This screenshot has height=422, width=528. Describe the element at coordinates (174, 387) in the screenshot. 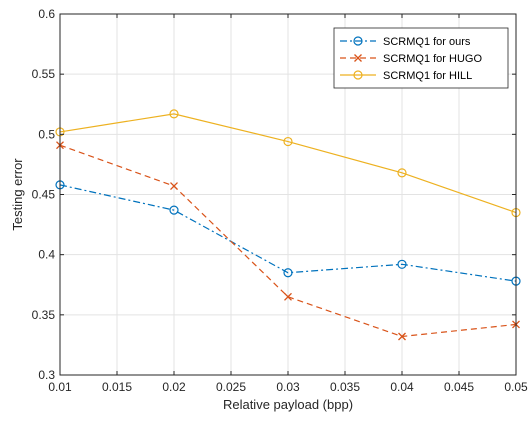

I see `x-tick-label: 0.02` at that location.